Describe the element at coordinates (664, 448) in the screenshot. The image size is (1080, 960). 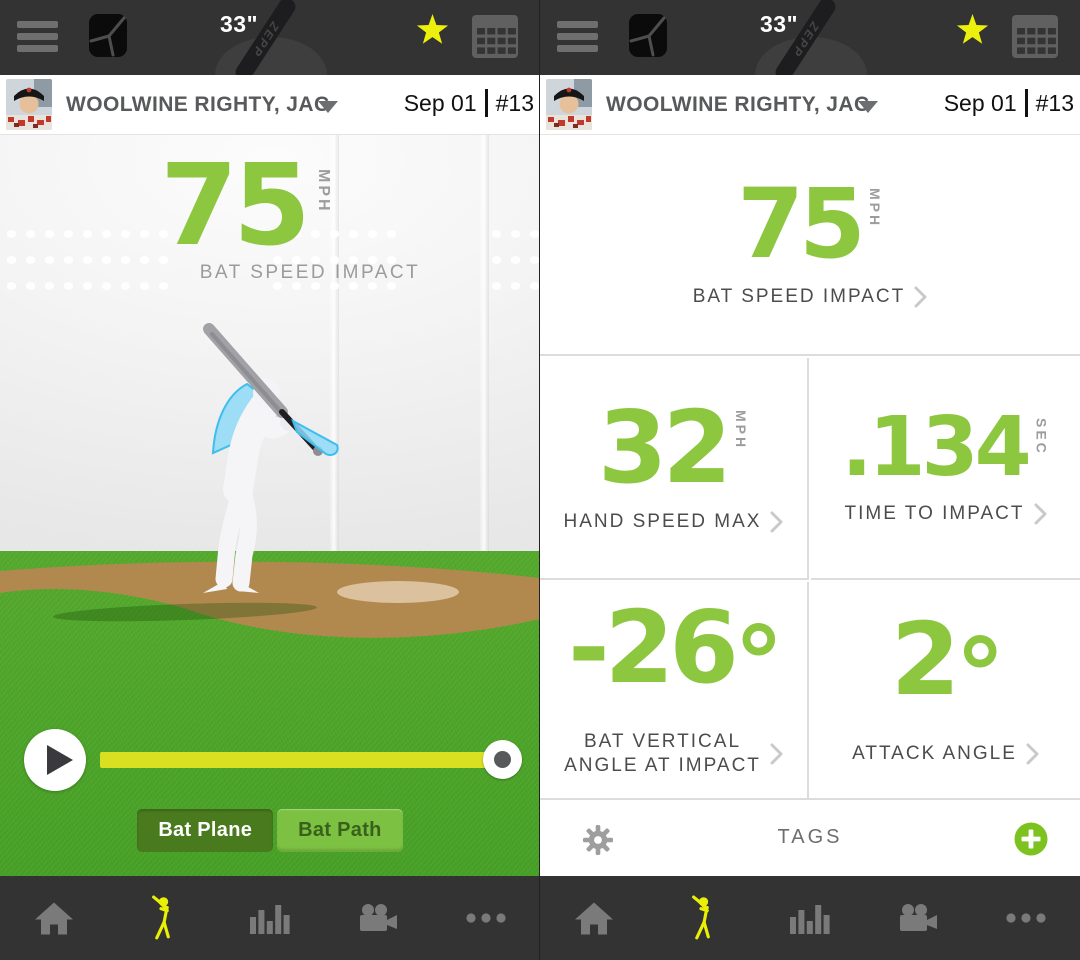
I see `metric-value: 32` at that location.